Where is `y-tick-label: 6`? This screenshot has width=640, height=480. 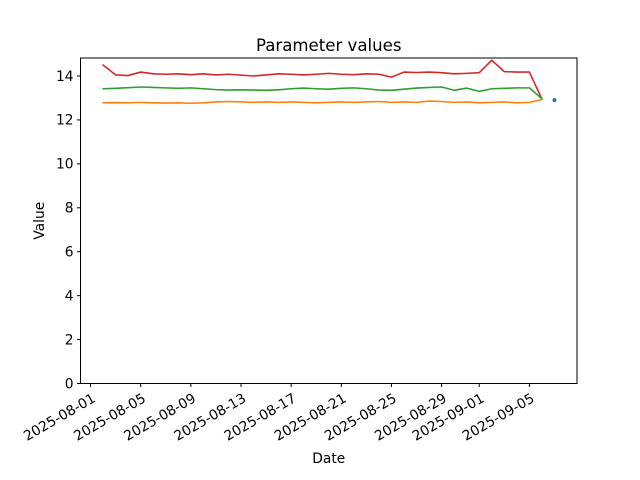
y-tick-label: 6 is located at coordinates (69, 253).